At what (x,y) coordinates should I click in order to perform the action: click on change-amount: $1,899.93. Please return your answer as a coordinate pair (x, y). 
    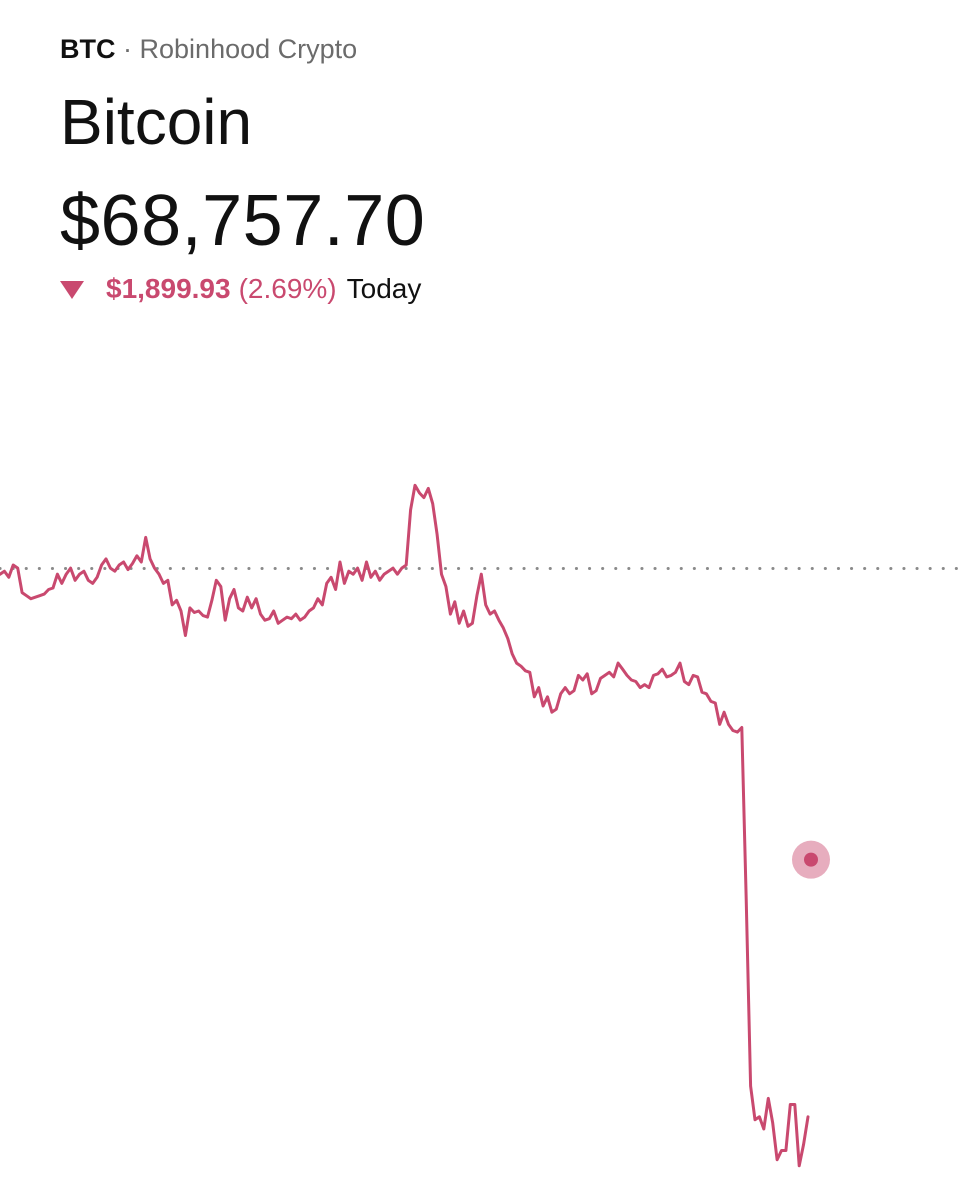
    Looking at the image, I should click on (168, 288).